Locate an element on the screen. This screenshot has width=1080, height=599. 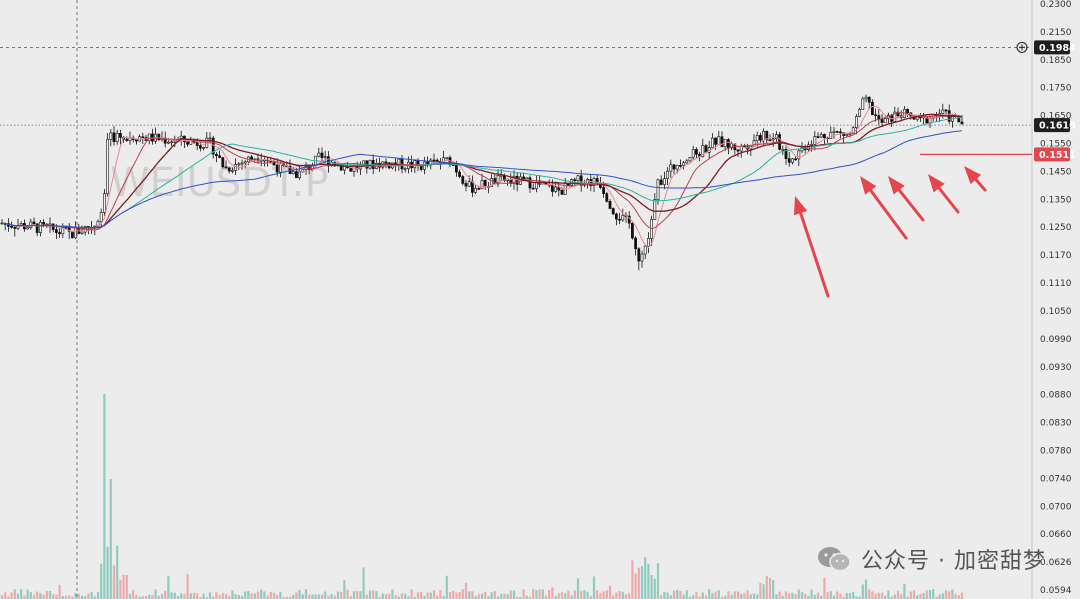
annotation-arrowhead is located at coordinates (800, 206).